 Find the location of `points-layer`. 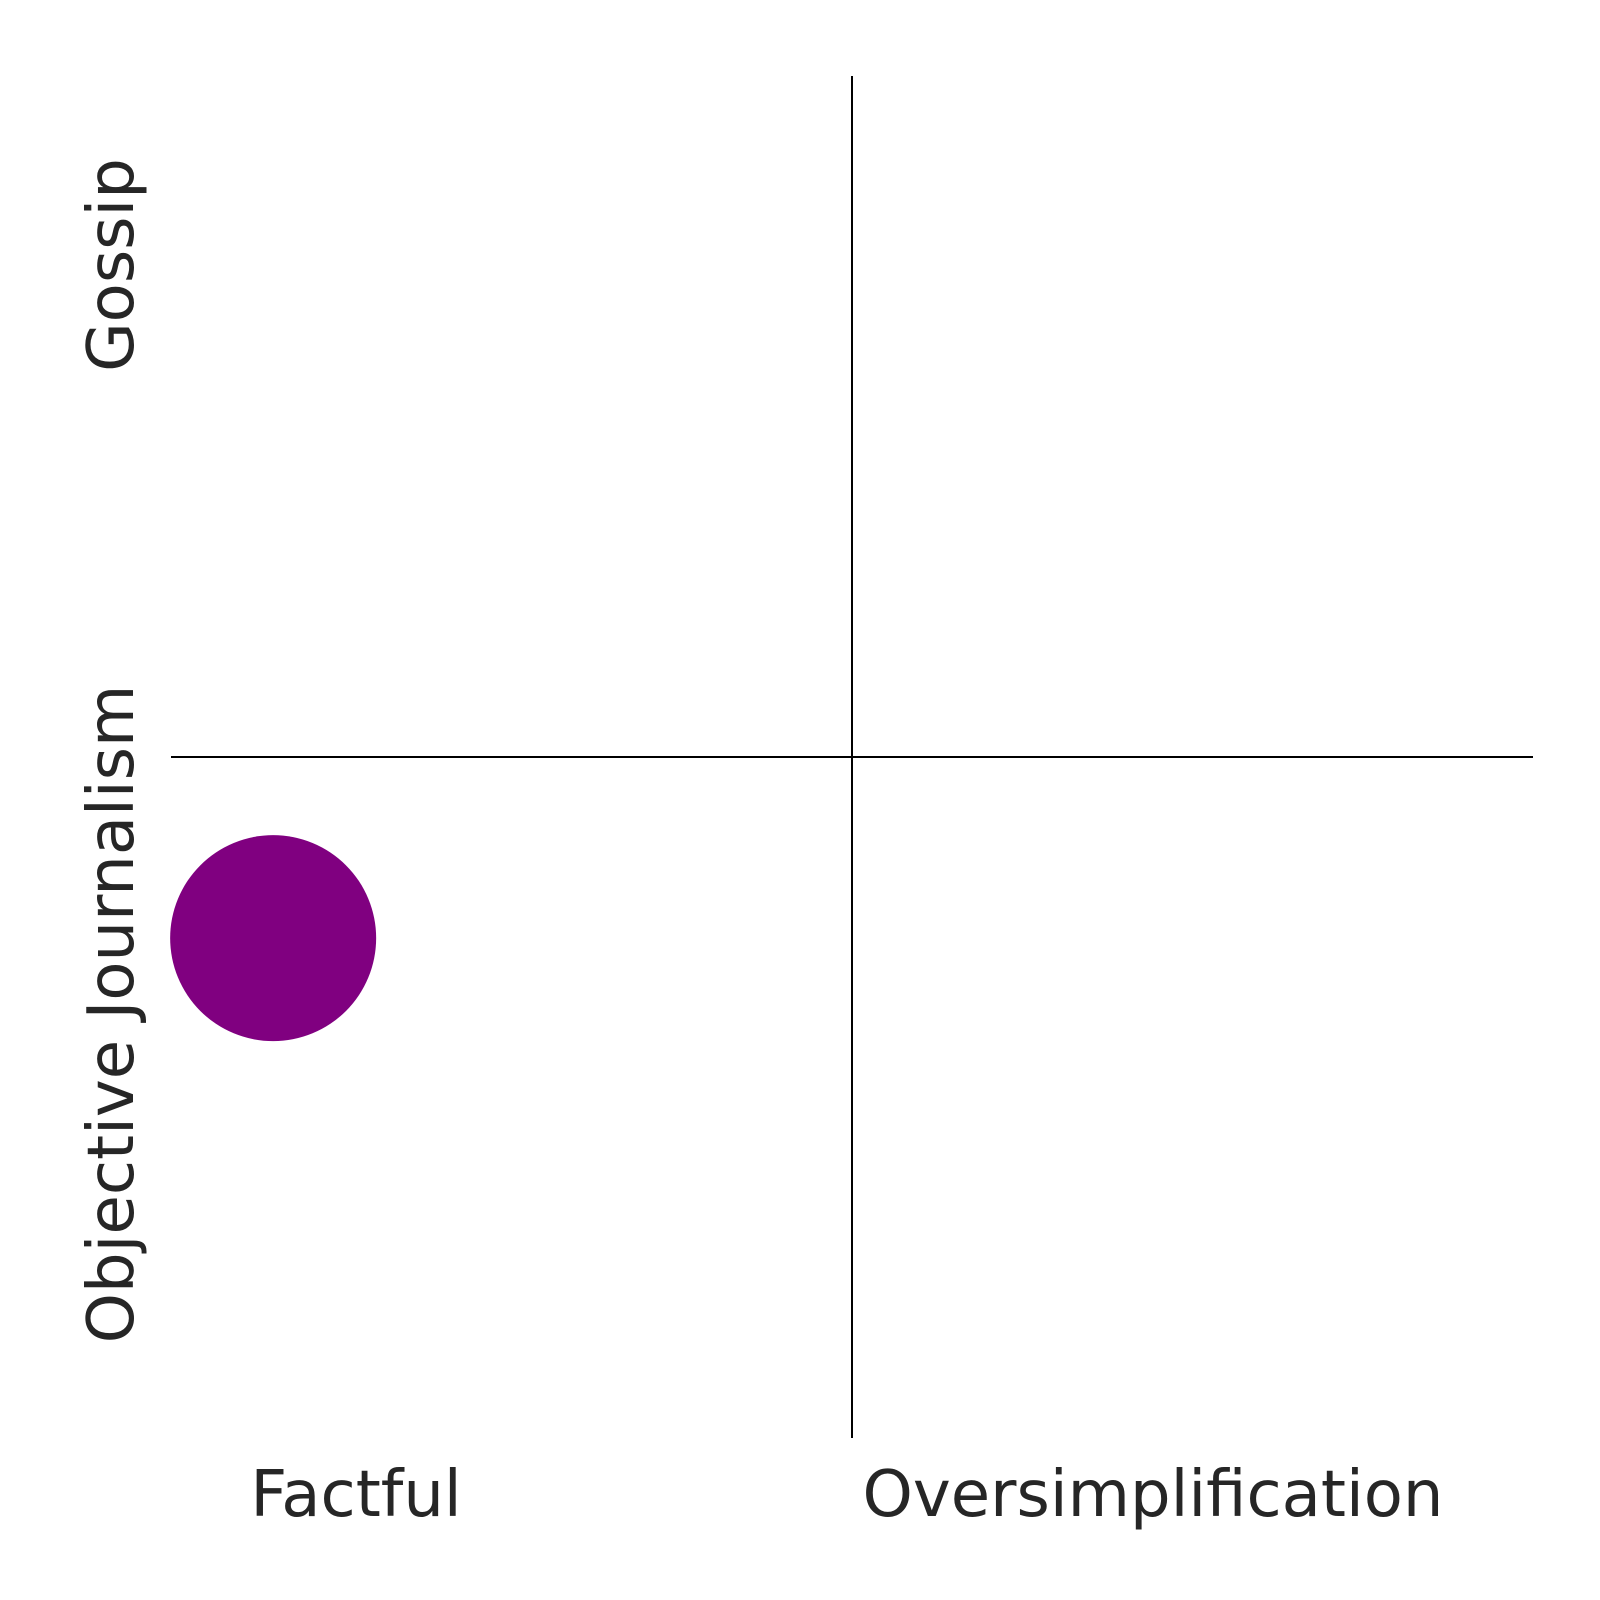

points-layer is located at coordinates (273, 938).